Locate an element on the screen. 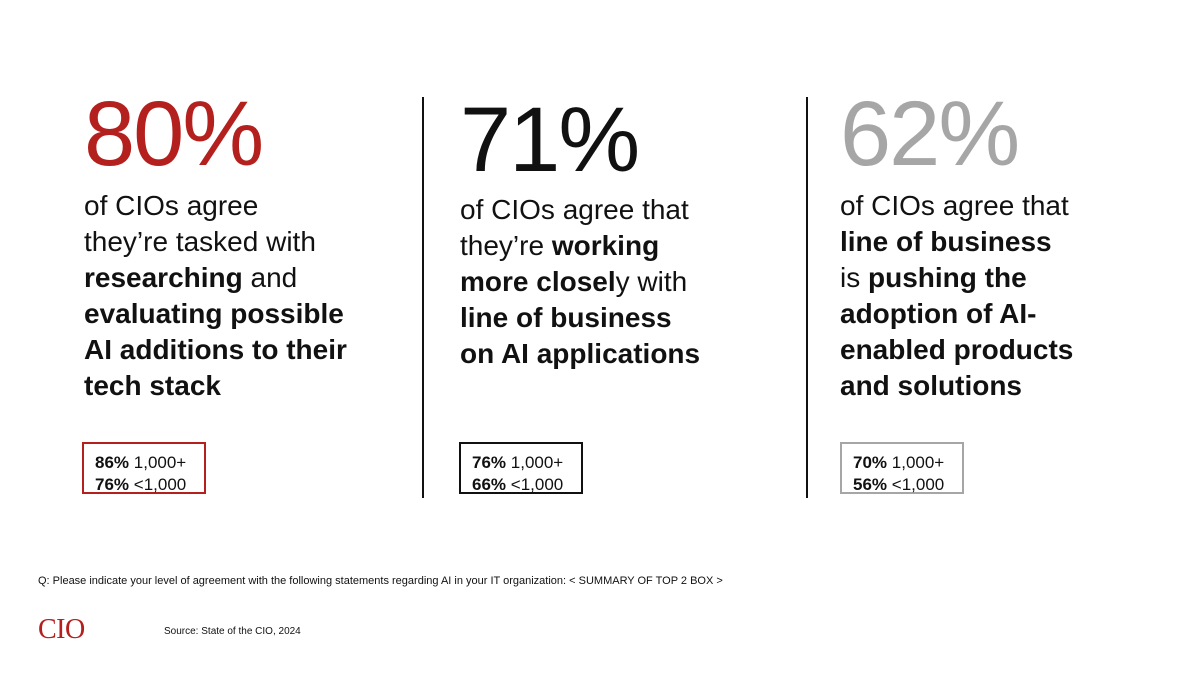  cio-logo: CIO is located at coordinates (61, 629).